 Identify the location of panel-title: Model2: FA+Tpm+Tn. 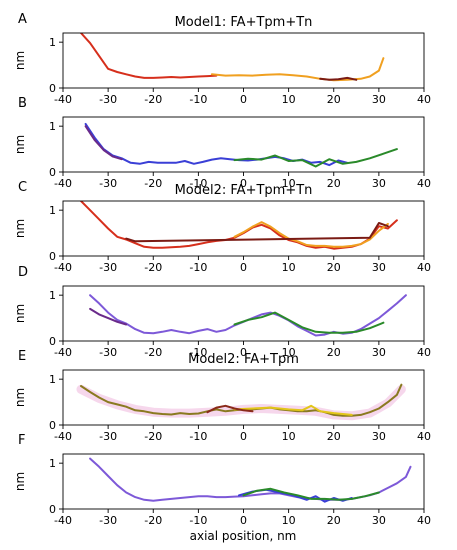
(244, 190).